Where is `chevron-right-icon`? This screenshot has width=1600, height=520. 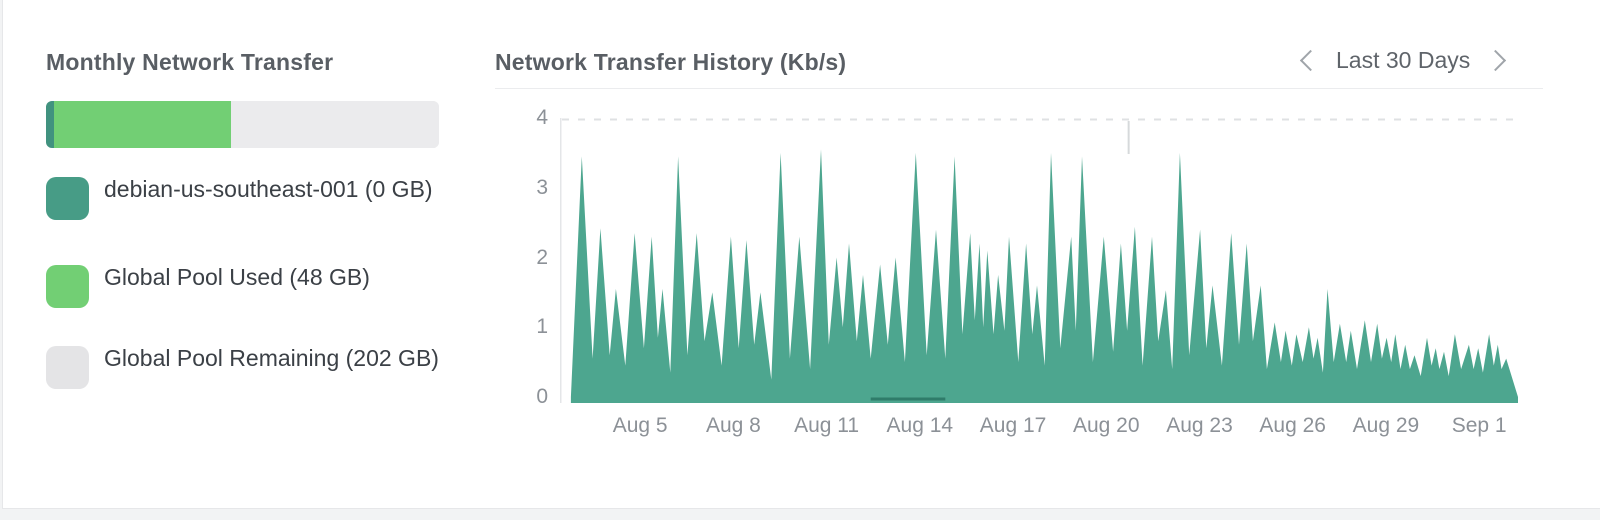
chevron-right-icon is located at coordinates (1496, 60).